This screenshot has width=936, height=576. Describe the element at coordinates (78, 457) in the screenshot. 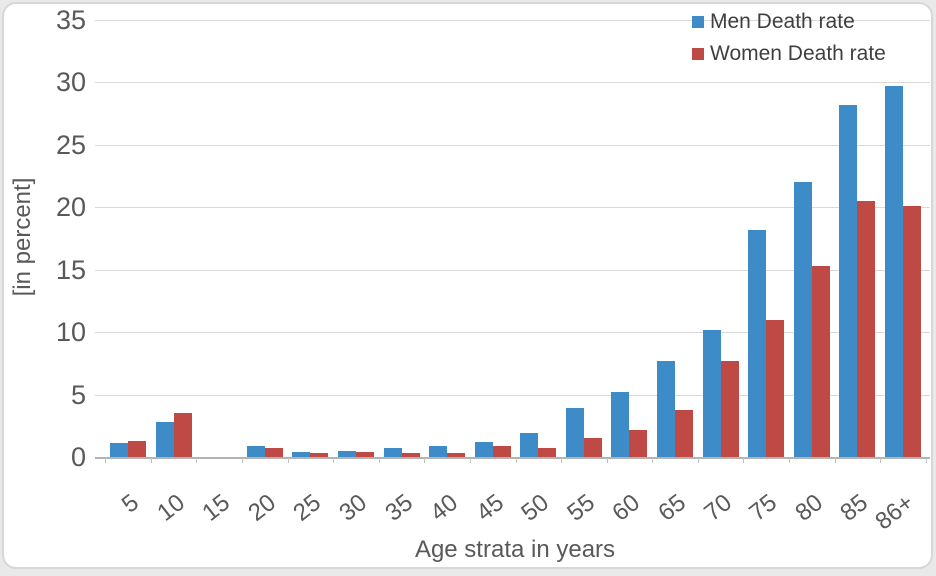

I see `y-tick-label-0: 0` at that location.